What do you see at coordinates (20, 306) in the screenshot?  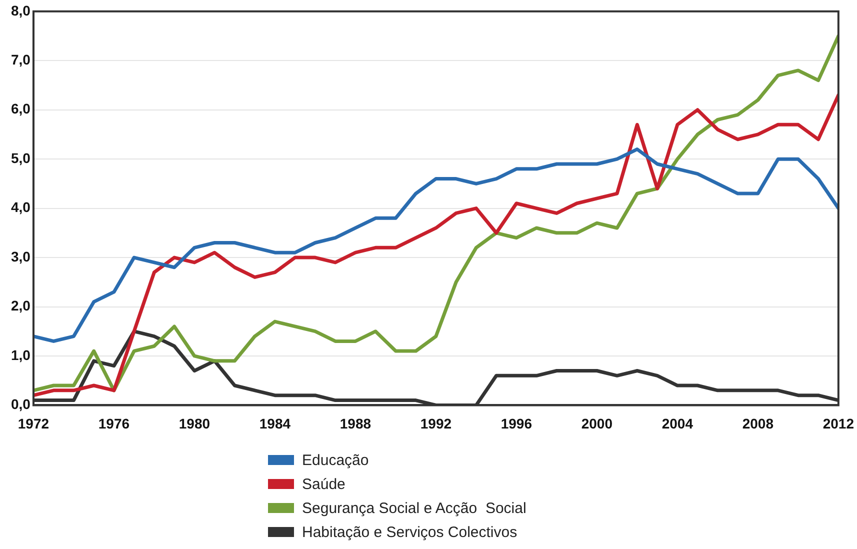 I see `y-tick-label: 2,0` at bounding box center [20, 306].